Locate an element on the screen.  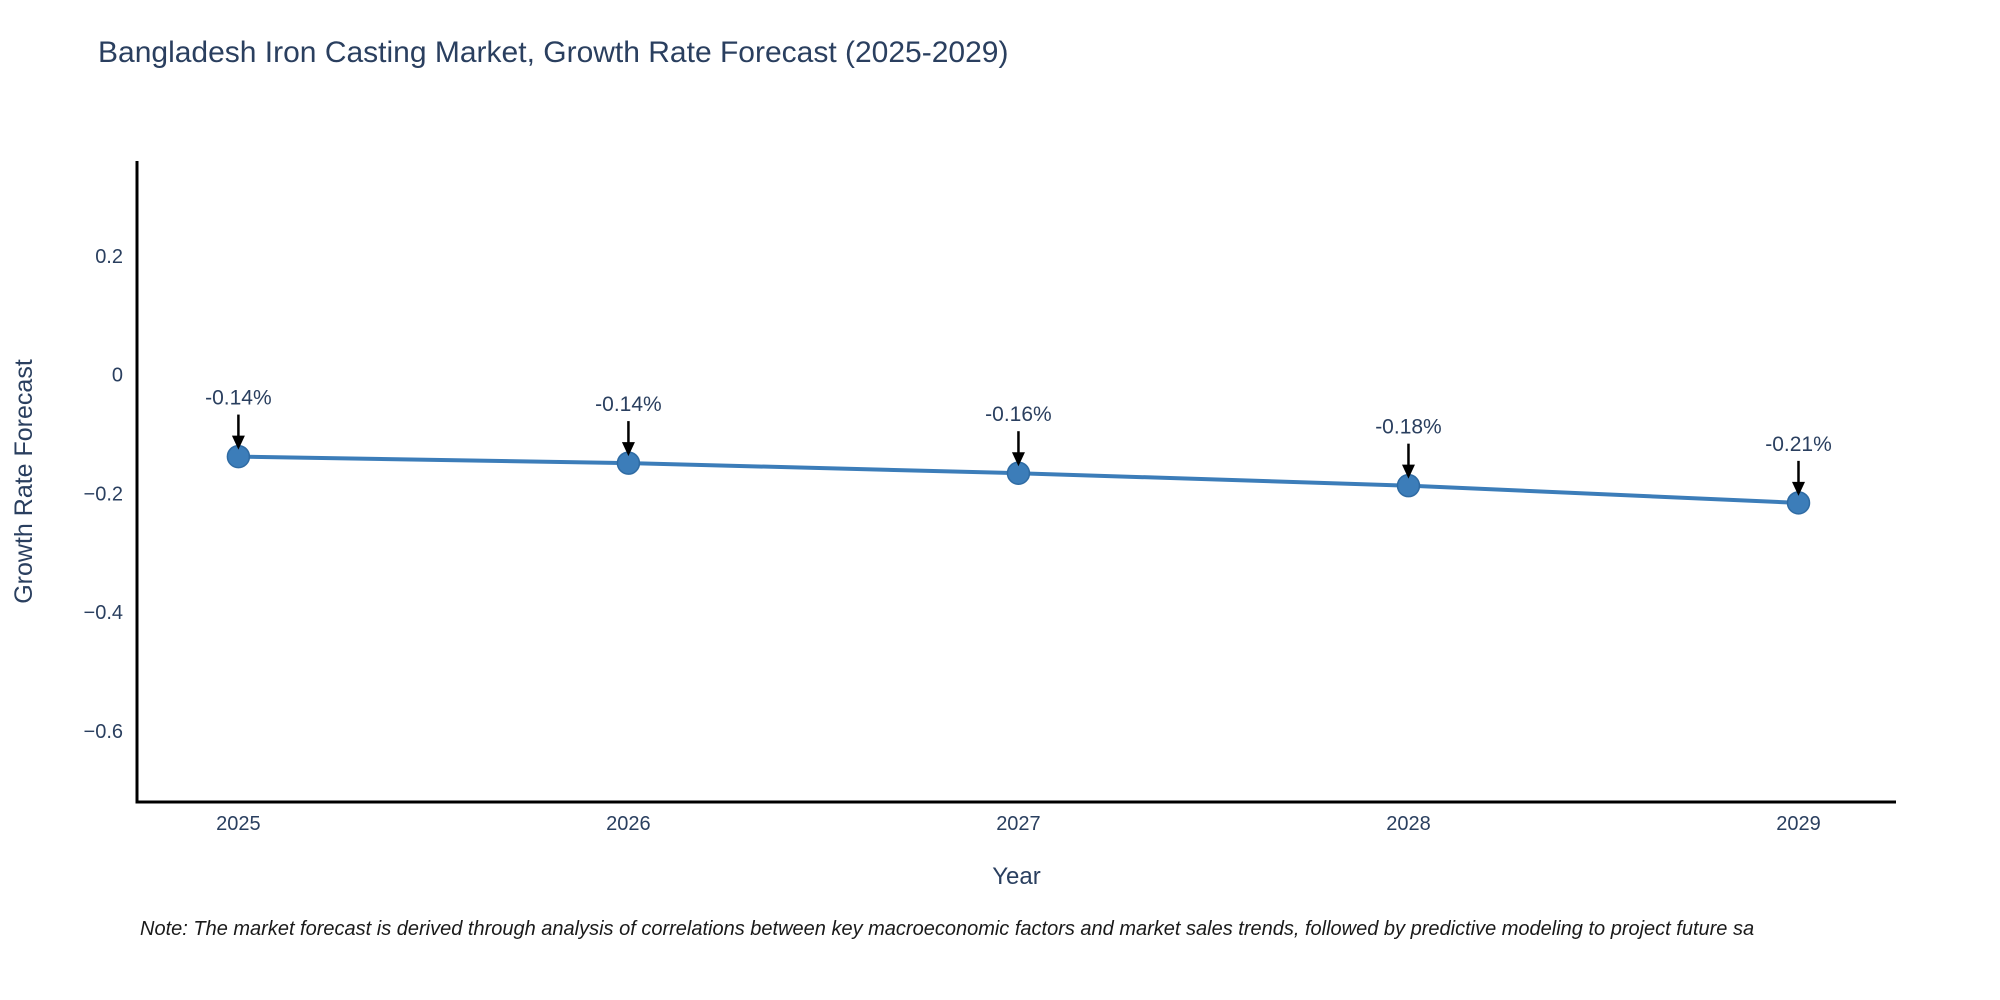
annotation-label: -0.16% is located at coordinates (1018, 414).